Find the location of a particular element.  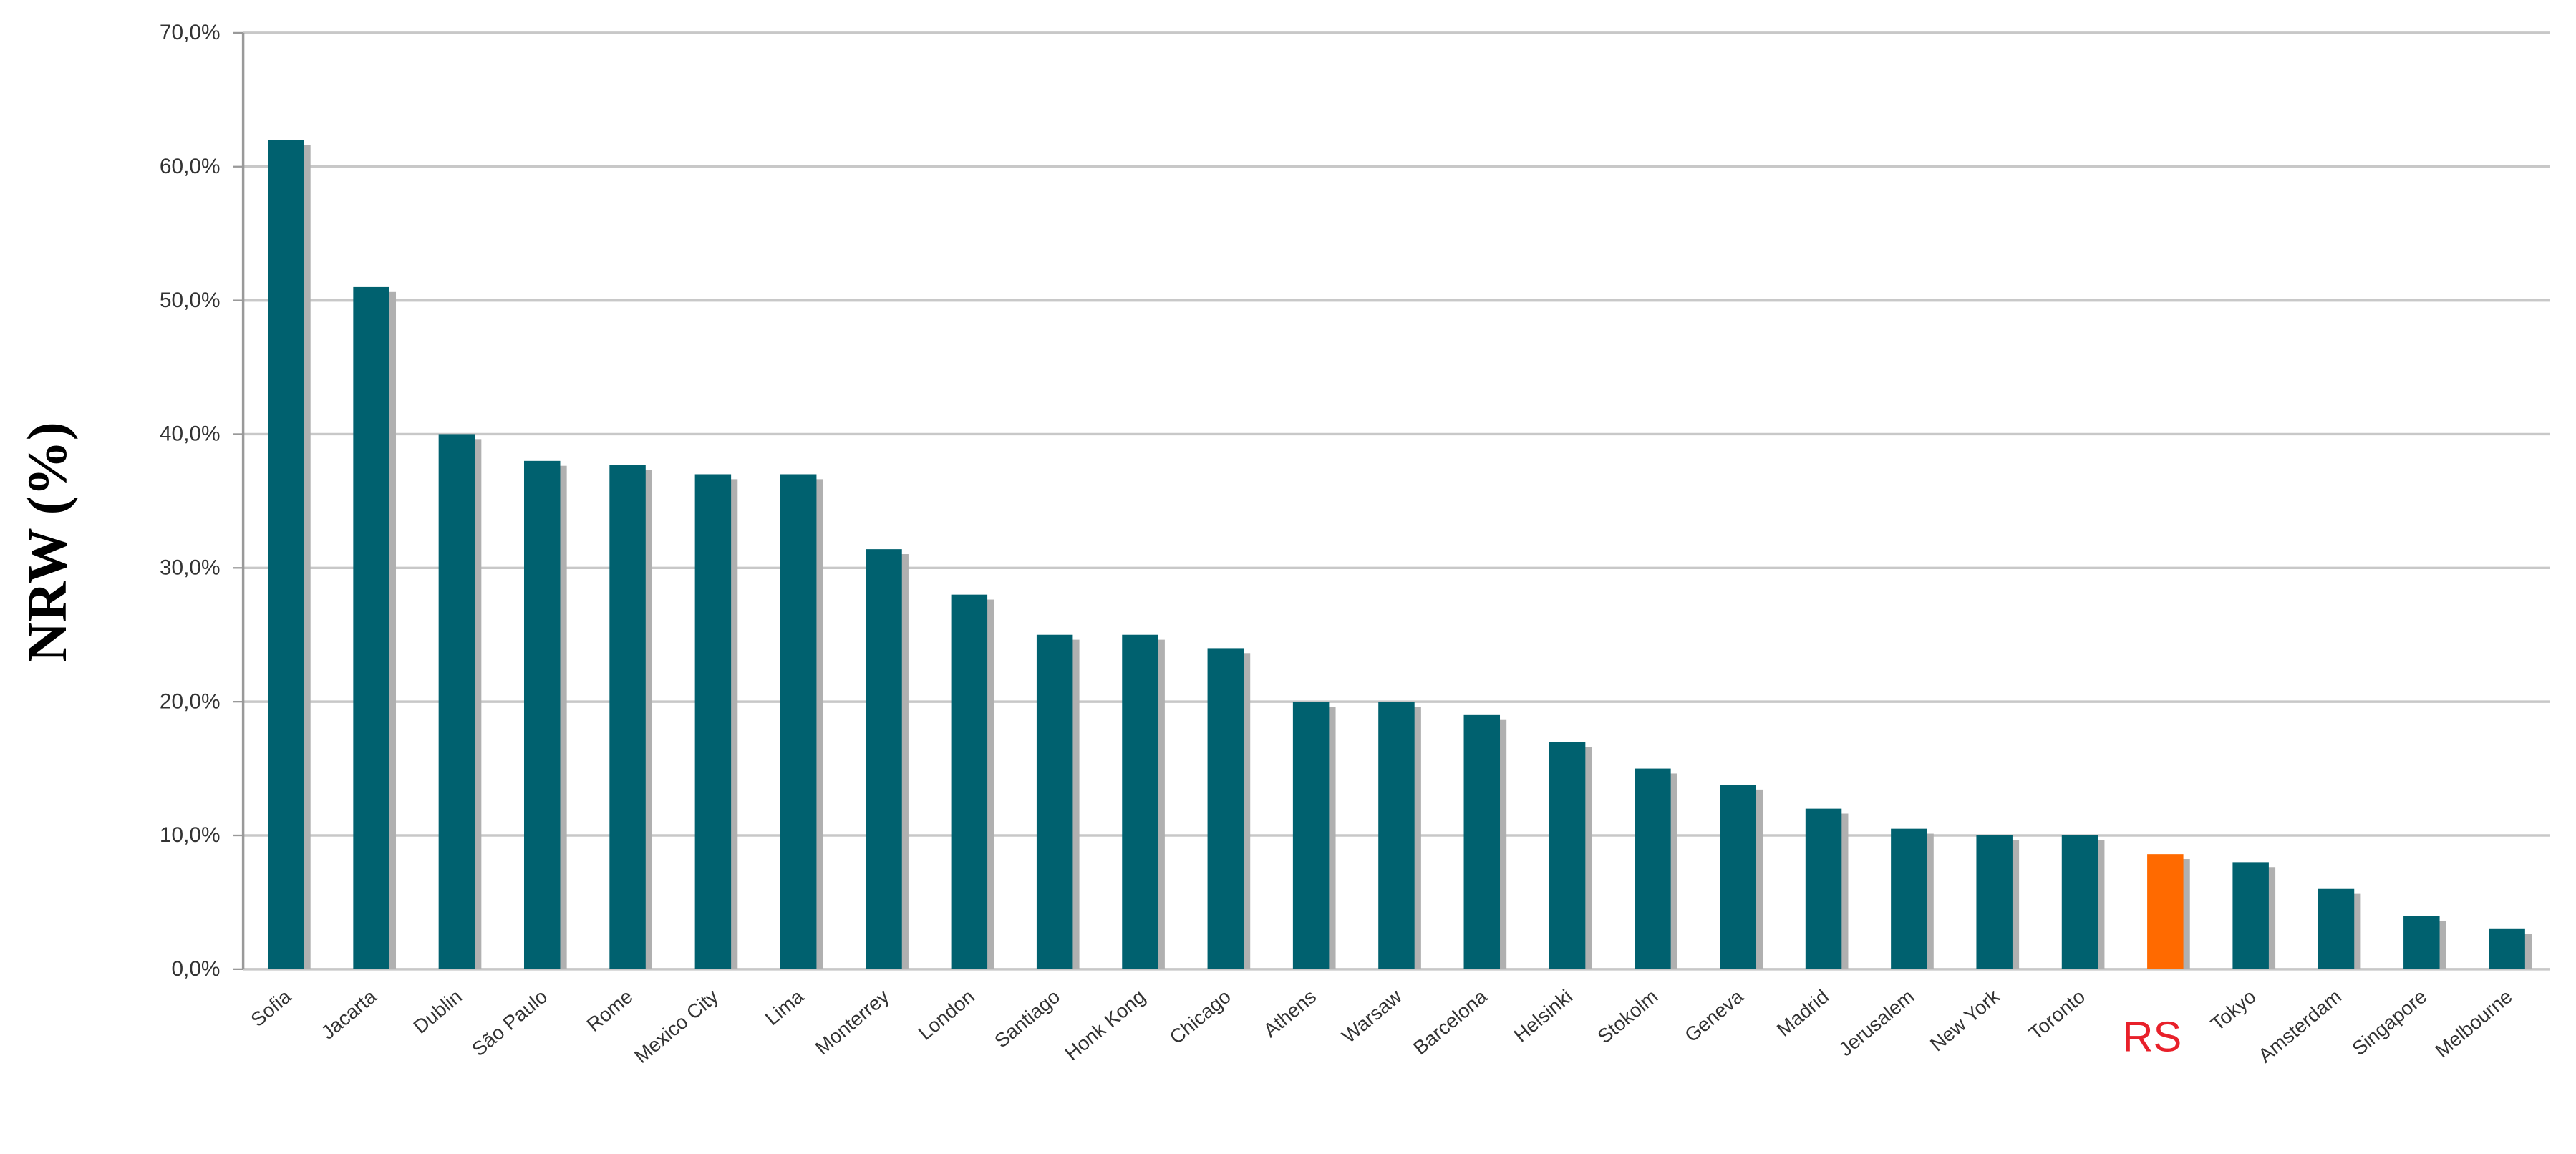

x-tick-label: Jerusalem is located at coordinates (1876, 1022).